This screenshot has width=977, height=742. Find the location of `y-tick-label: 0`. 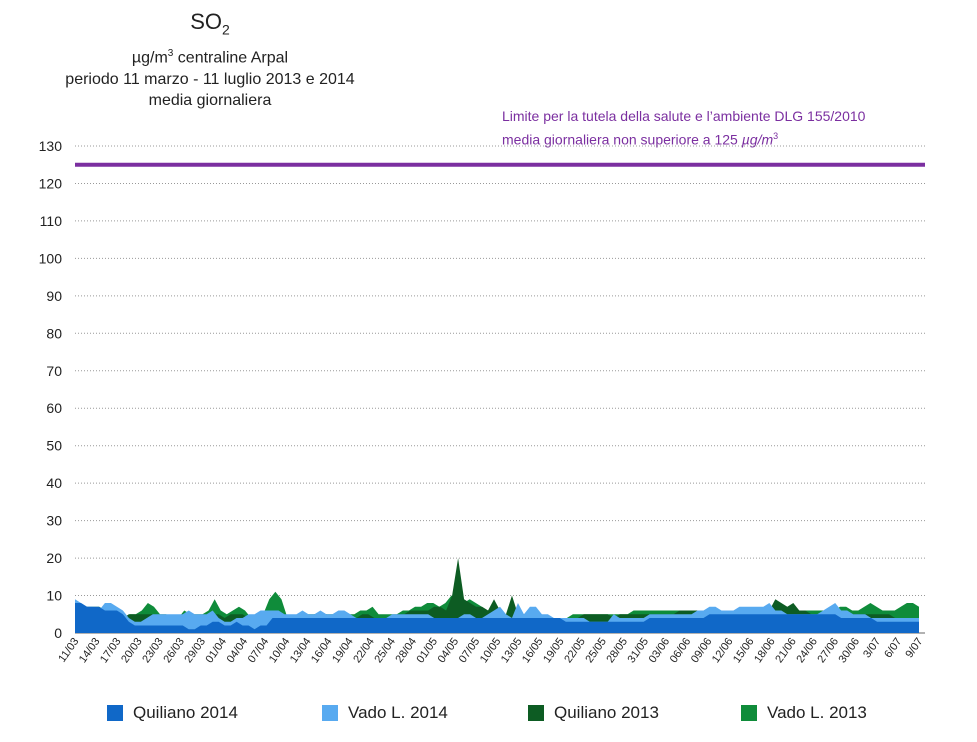

y-tick-label: 0 is located at coordinates (58, 633).